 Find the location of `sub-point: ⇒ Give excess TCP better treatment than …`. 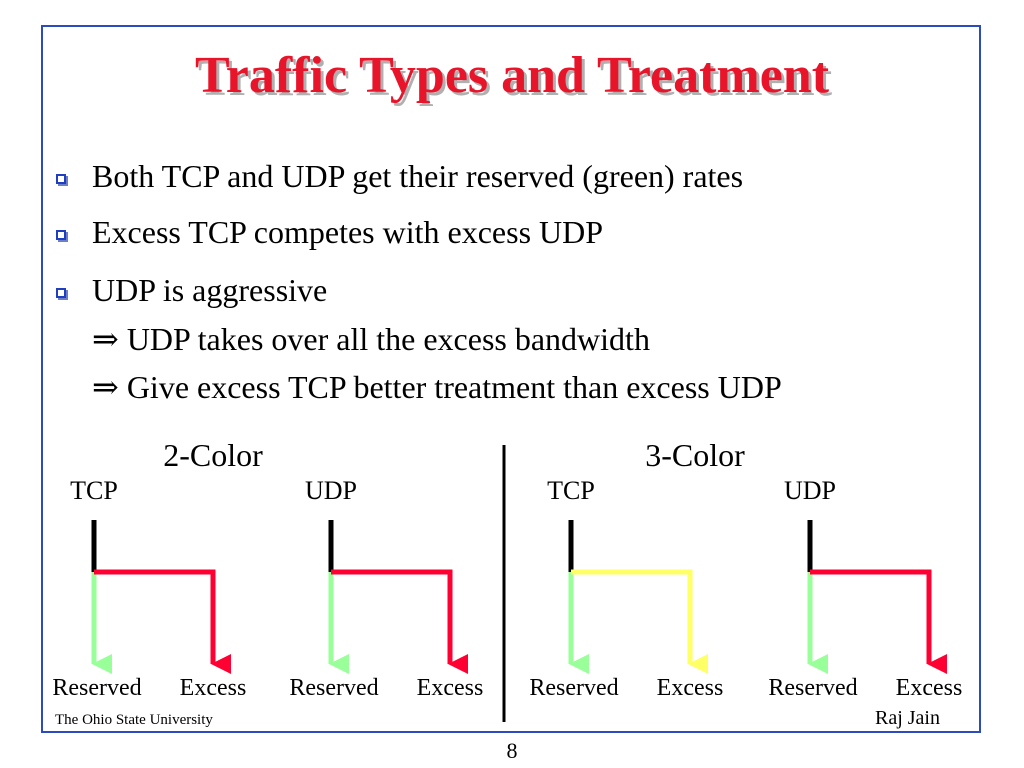

sub-point: ⇒ Give excess TCP better treatment than … is located at coordinates (437, 387).